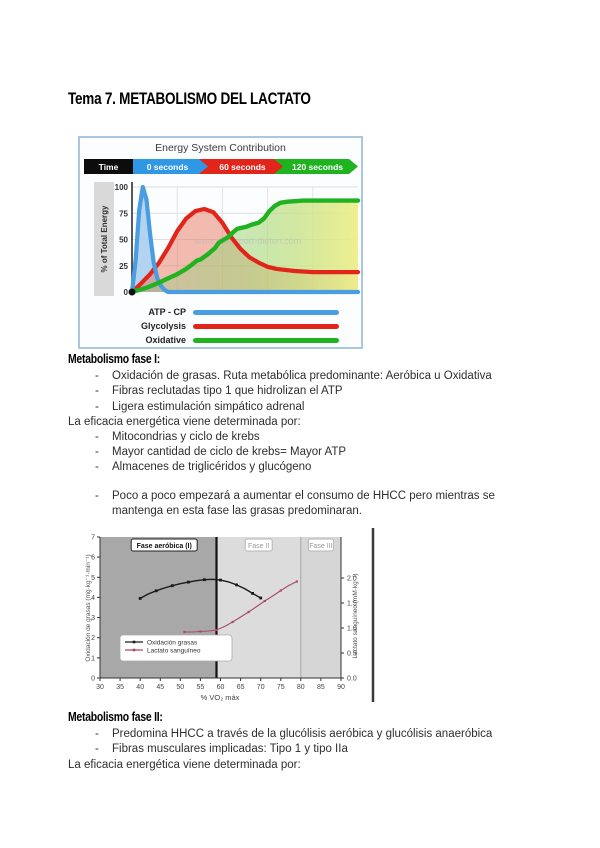  I want to click on svg-text: 100, so click(122, 187).